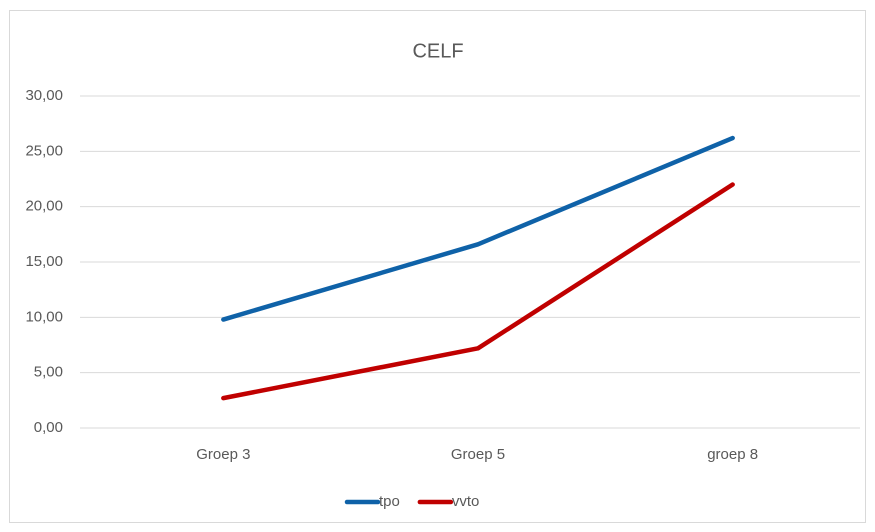 This screenshot has width=875, height=532. What do you see at coordinates (48, 372) in the screenshot?
I see `y-tick-label: 5,00` at bounding box center [48, 372].